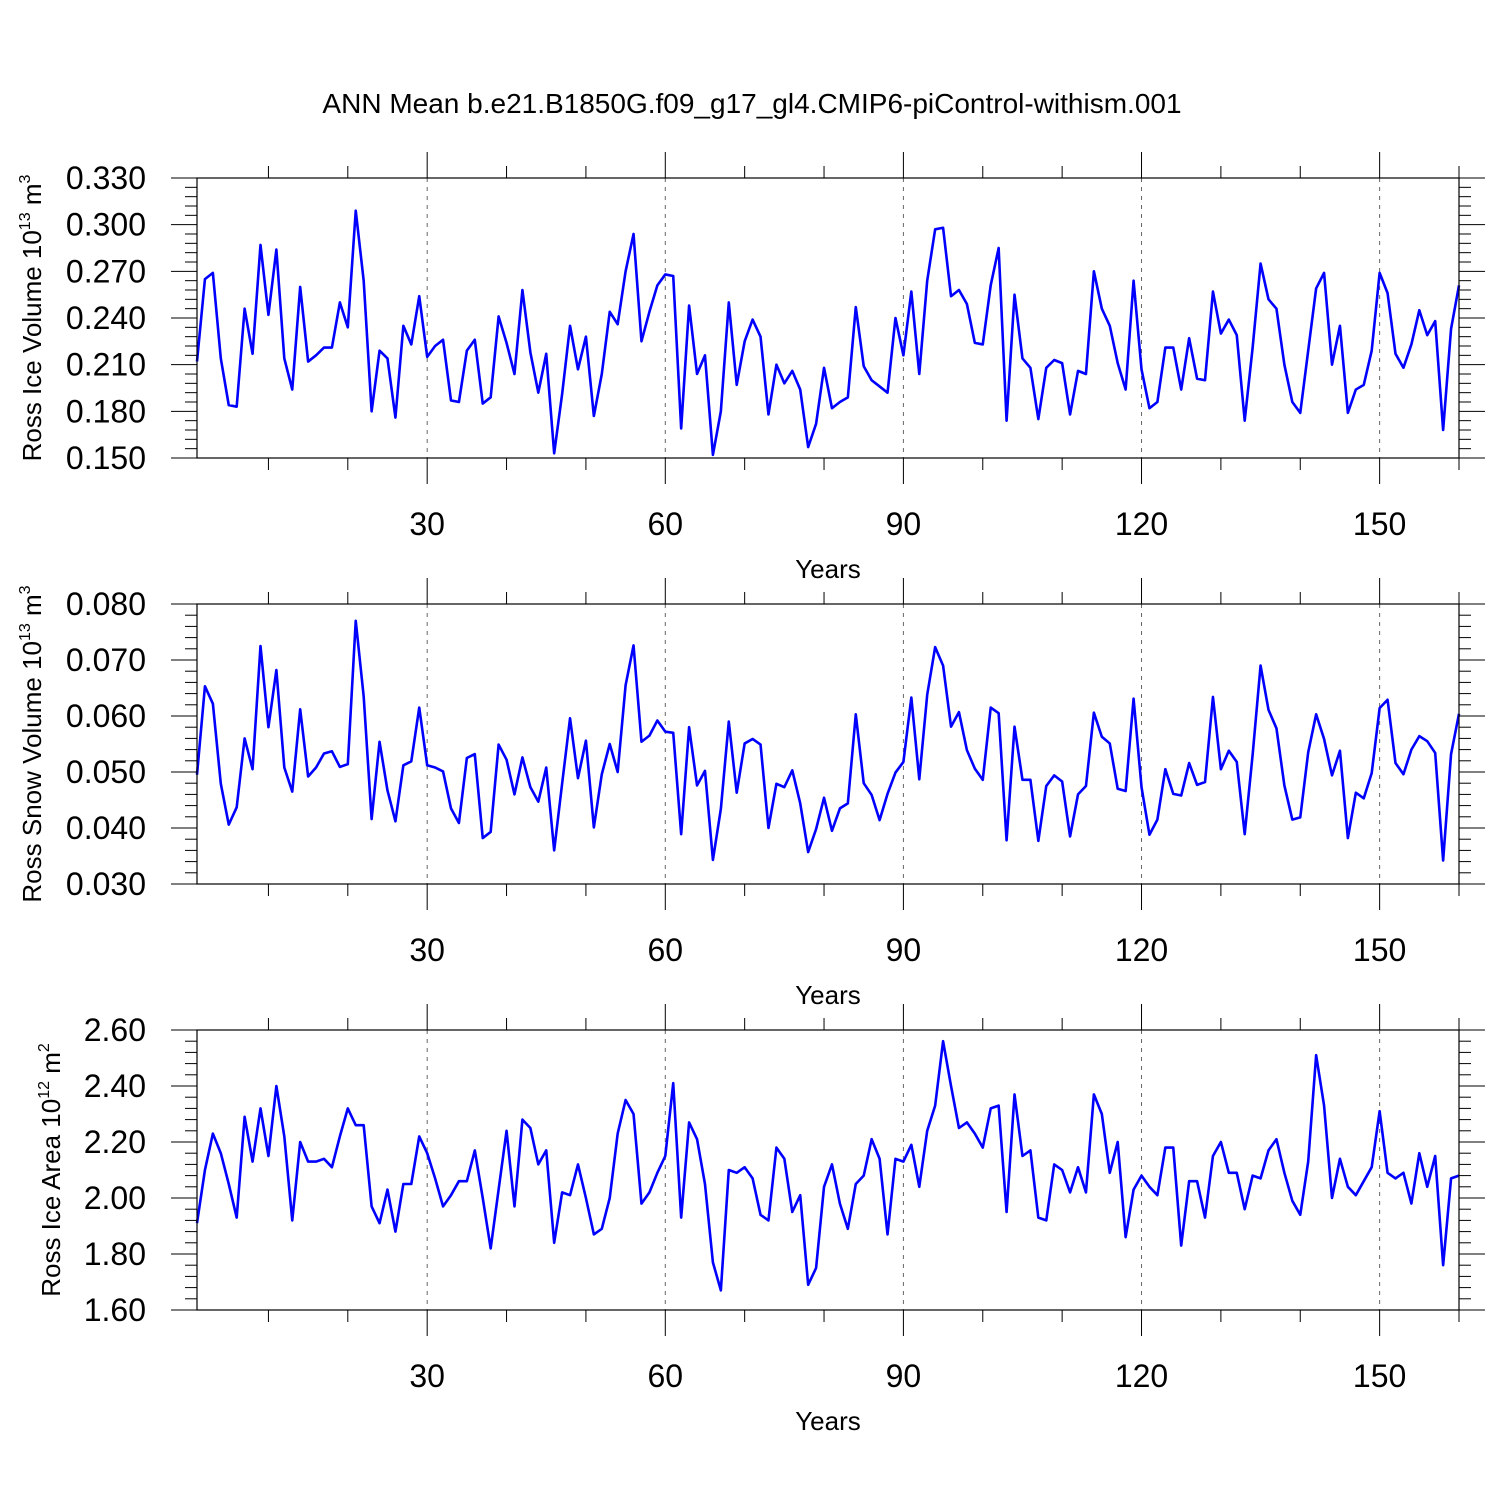 The height and width of the screenshot is (1500, 1500). Describe the element at coordinates (106, 772) in the screenshot. I see `y-tick-label: 0.050` at that location.